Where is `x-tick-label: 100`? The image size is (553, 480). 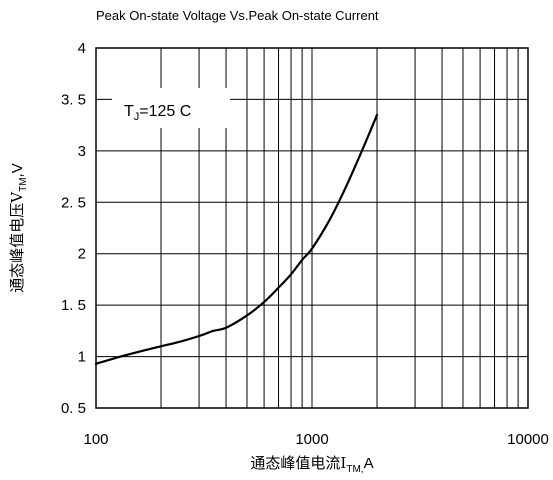 x-tick-label: 100 is located at coordinates (95, 439).